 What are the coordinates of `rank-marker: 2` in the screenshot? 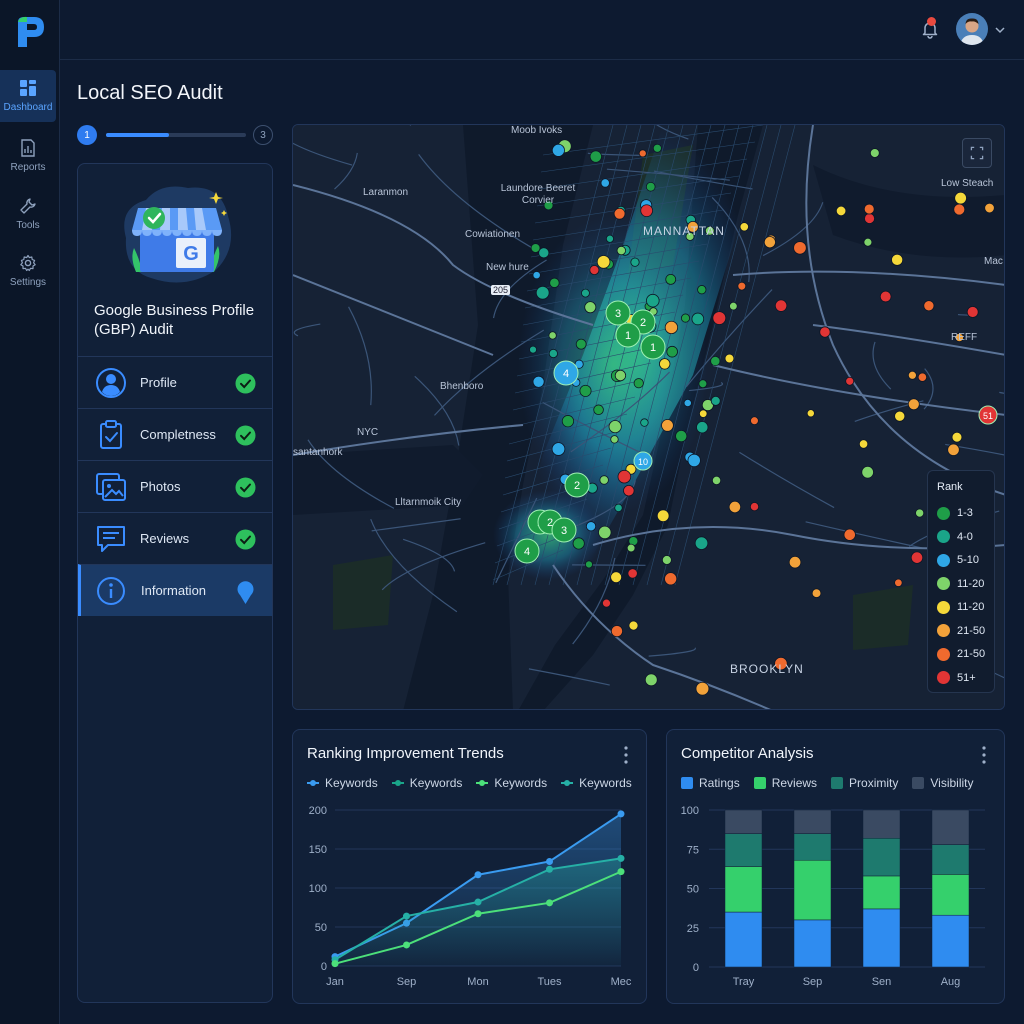 It's located at (577, 485).